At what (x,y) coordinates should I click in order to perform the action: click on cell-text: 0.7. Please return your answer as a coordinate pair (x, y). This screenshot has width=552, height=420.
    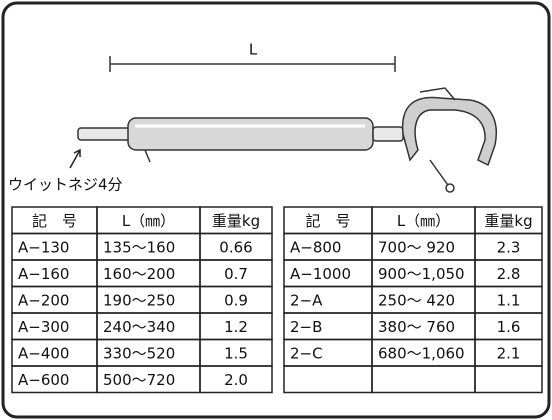
    Looking at the image, I should click on (236, 274).